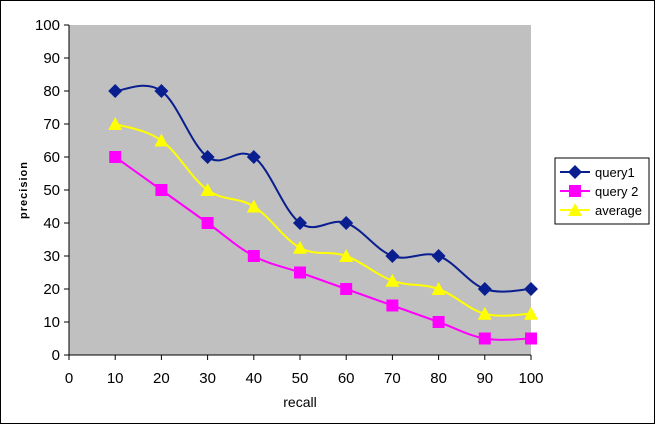 This screenshot has height=428, width=655. What do you see at coordinates (51, 91) in the screenshot?
I see `y-tick-label: 80` at bounding box center [51, 91].